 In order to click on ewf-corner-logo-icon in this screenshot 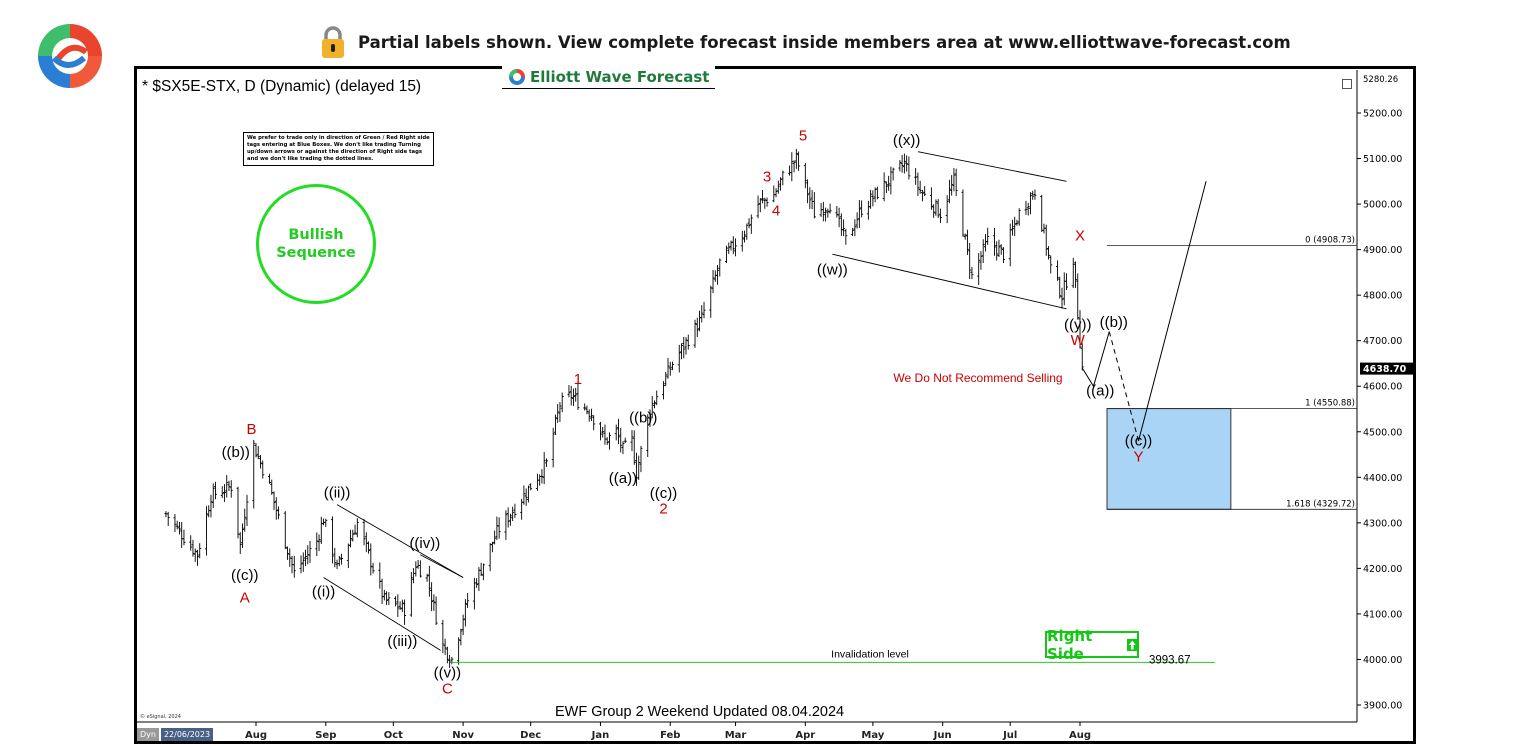, I will do `click(70, 56)`.